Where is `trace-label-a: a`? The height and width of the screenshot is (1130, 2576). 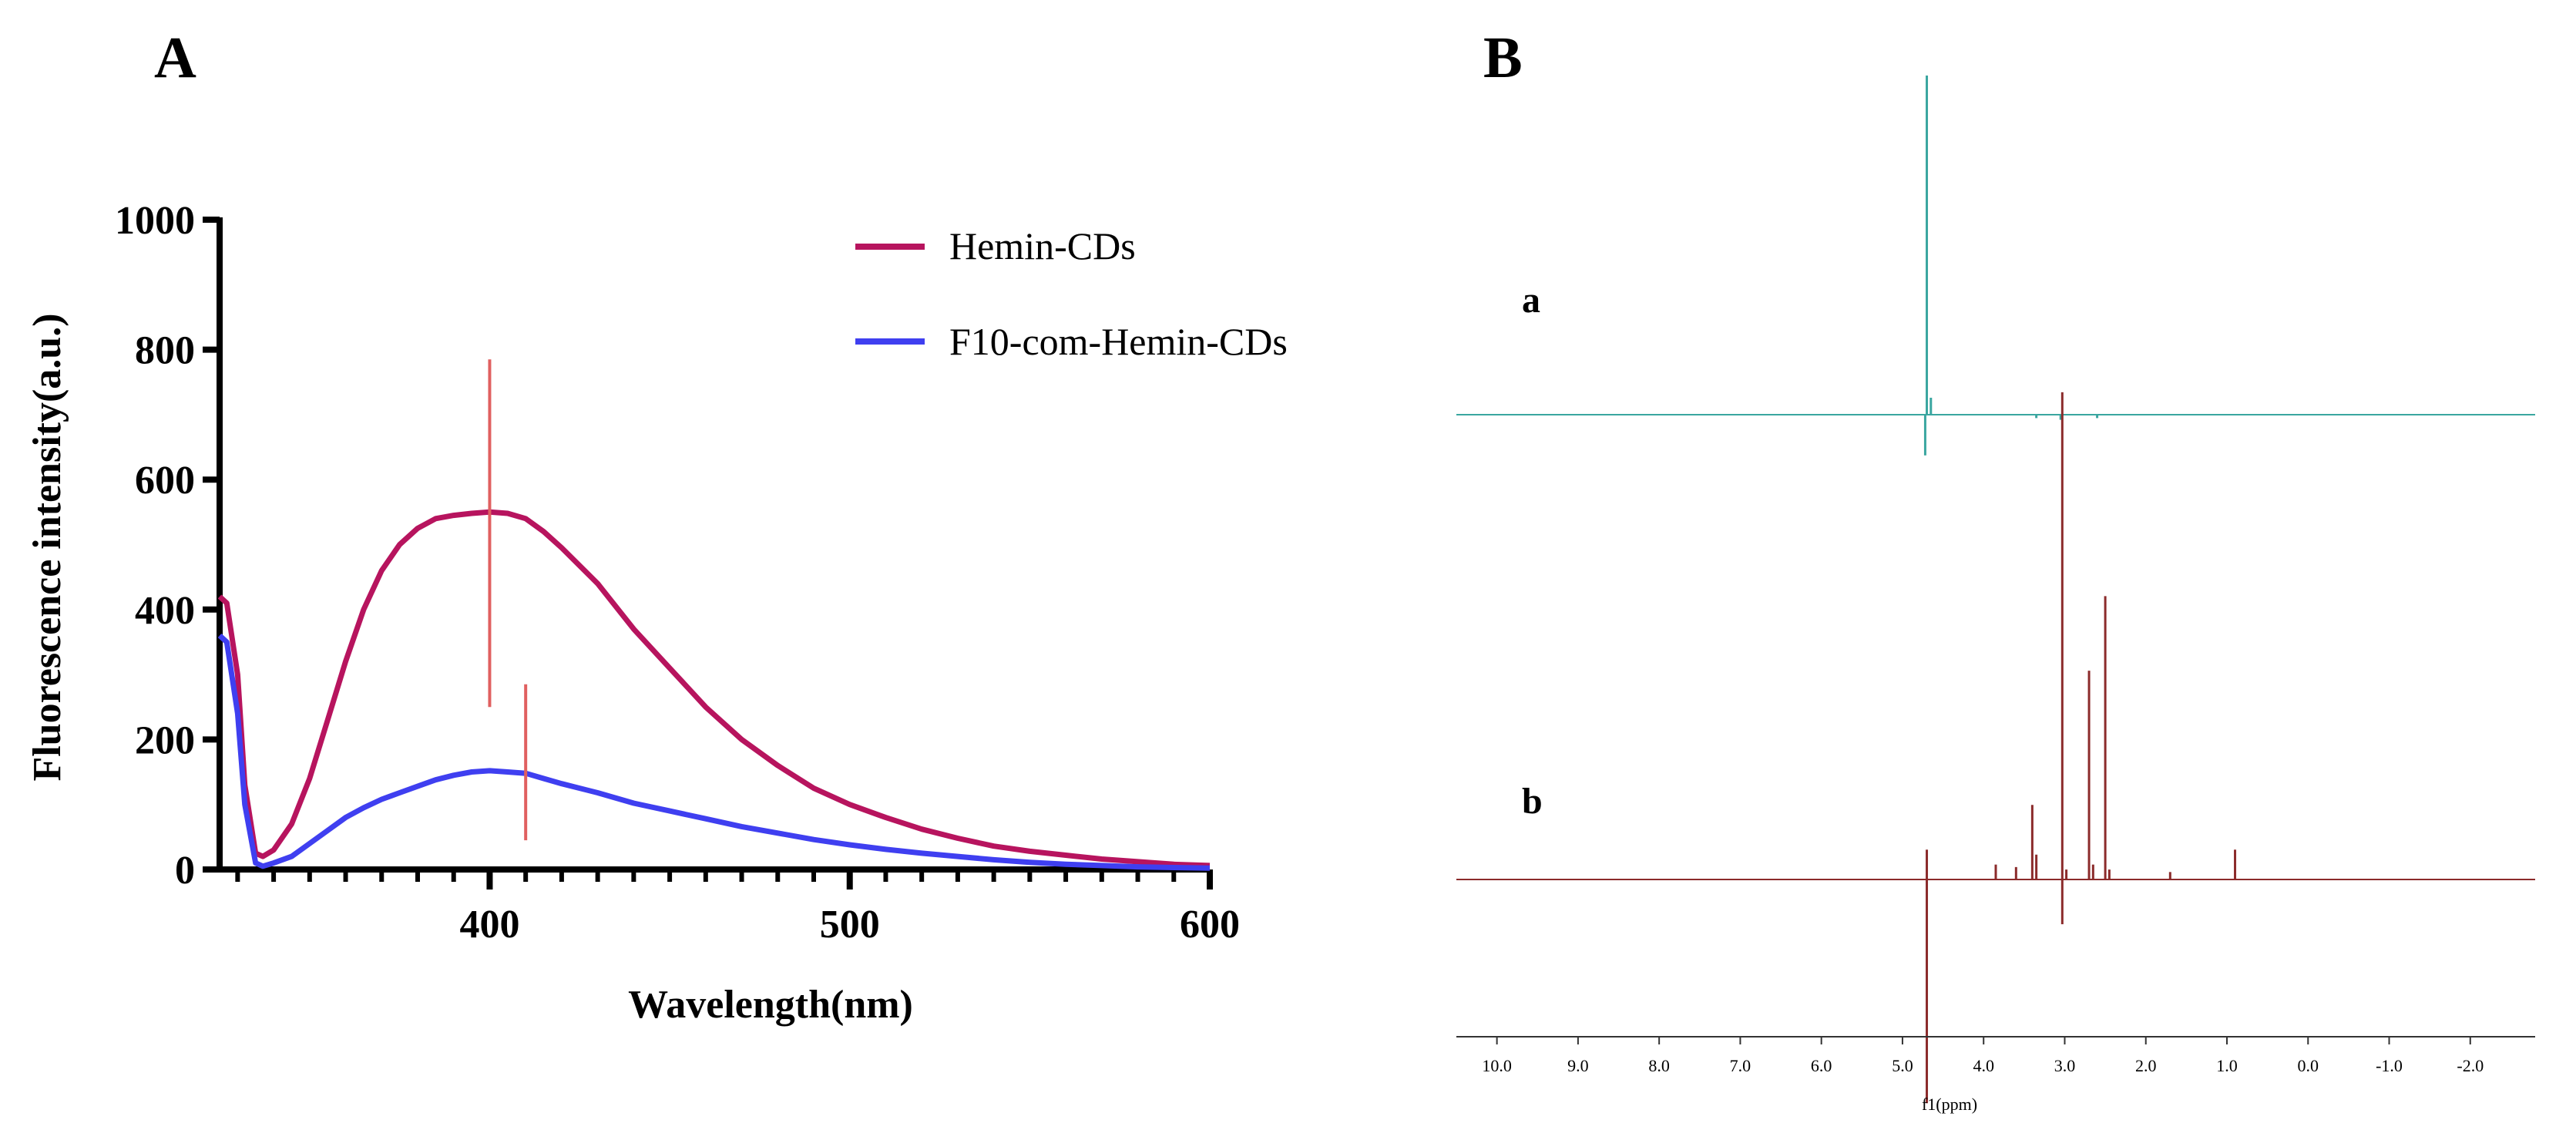 trace-label-a: a is located at coordinates (1531, 300).